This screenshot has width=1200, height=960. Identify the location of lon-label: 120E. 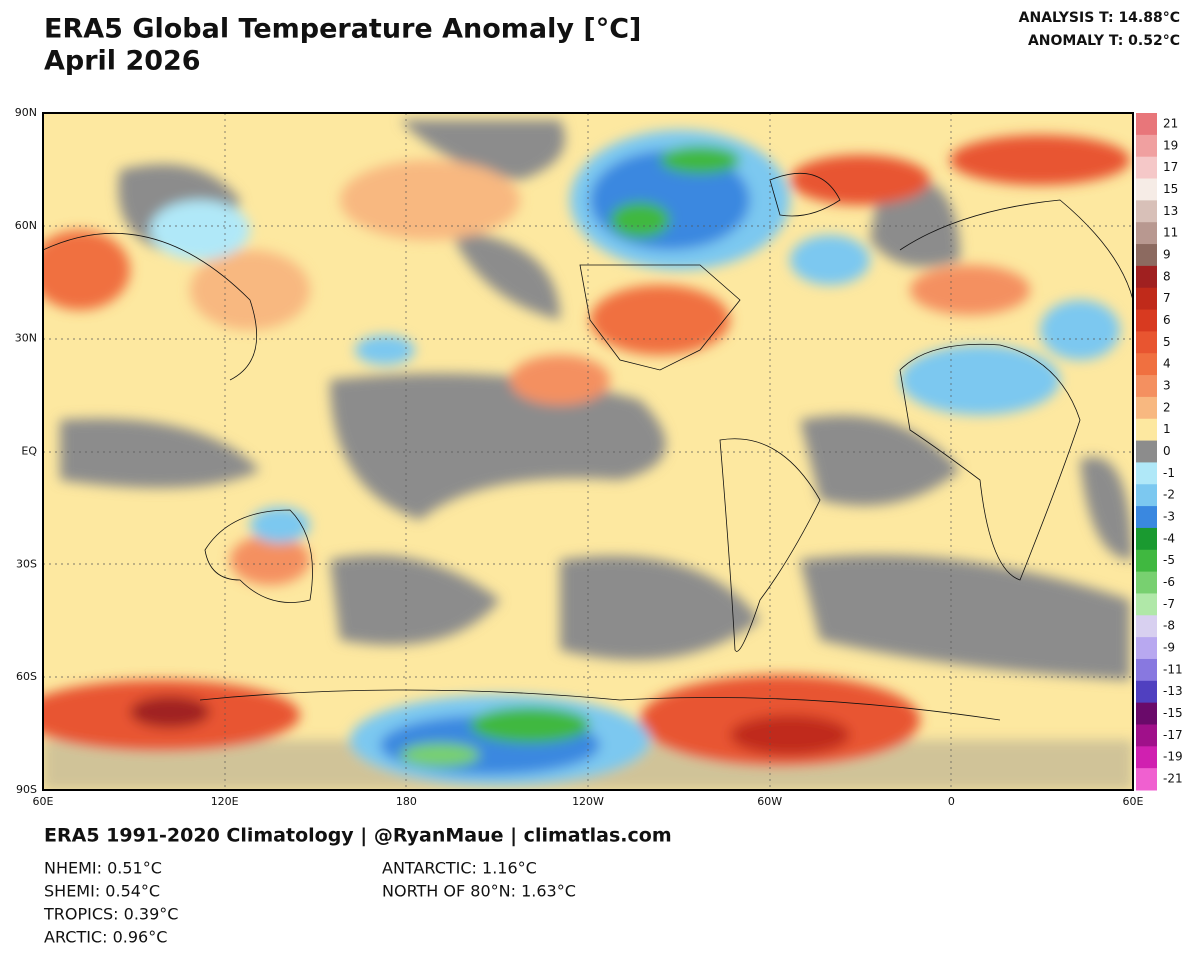
(225, 801).